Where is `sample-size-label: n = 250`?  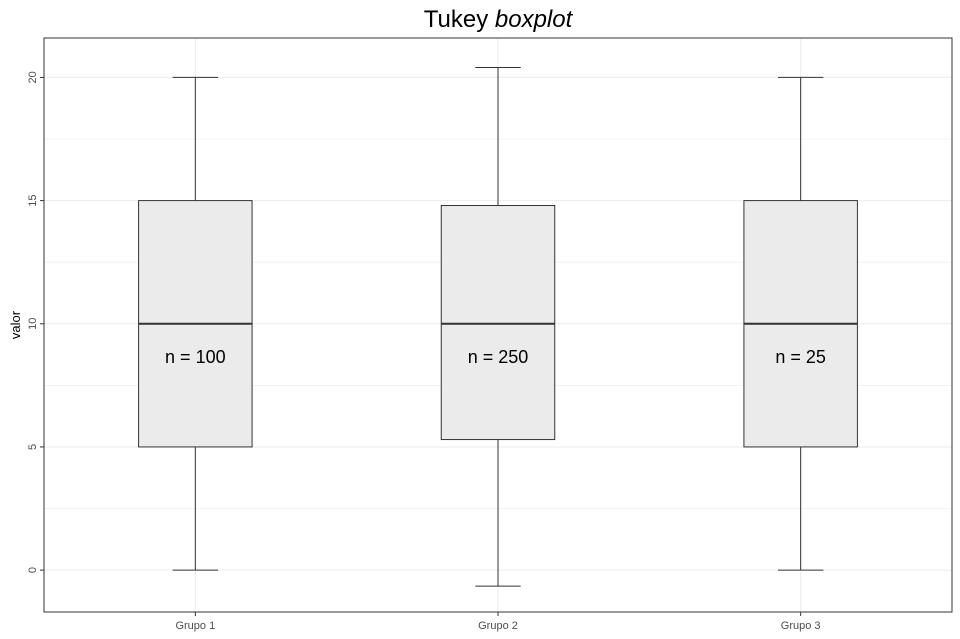
sample-size-label: n = 250 is located at coordinates (498, 357).